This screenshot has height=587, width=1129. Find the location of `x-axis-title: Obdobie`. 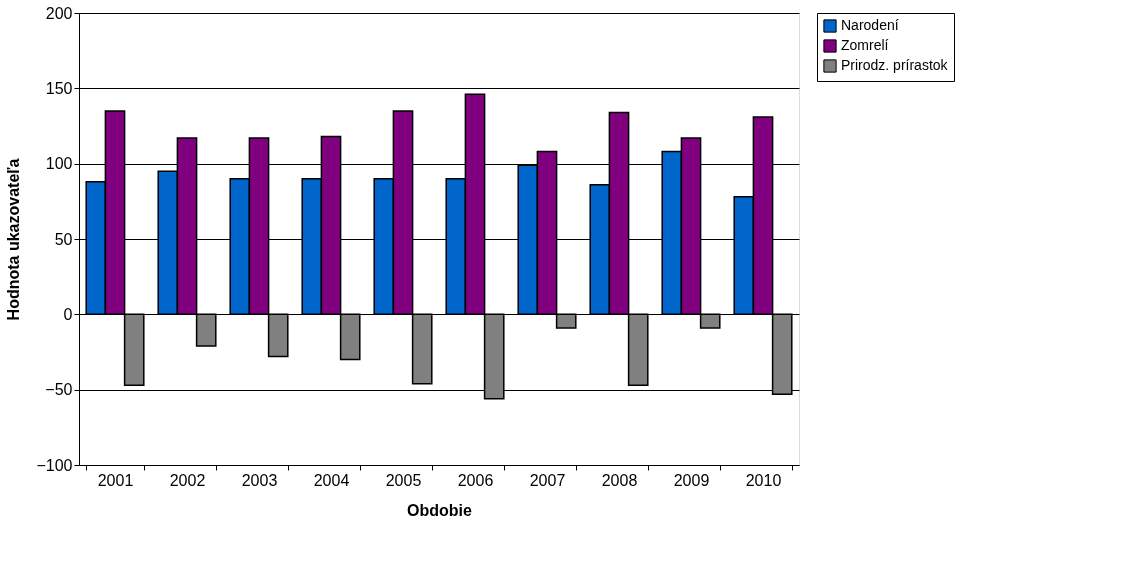

x-axis-title: Obdobie is located at coordinates (440, 510).